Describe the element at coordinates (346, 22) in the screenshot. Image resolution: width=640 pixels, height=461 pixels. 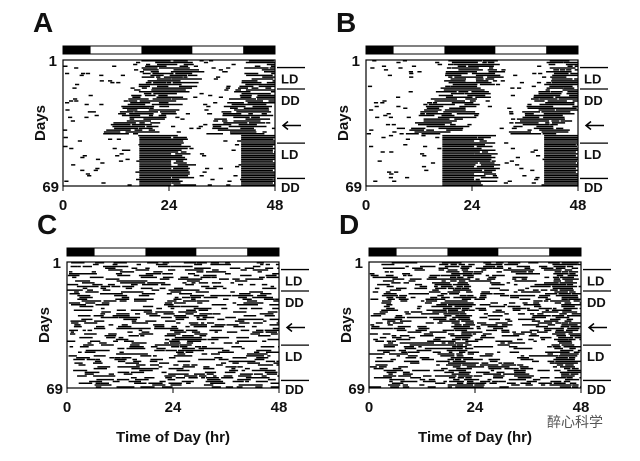
I see `panel-label: B` at that location.